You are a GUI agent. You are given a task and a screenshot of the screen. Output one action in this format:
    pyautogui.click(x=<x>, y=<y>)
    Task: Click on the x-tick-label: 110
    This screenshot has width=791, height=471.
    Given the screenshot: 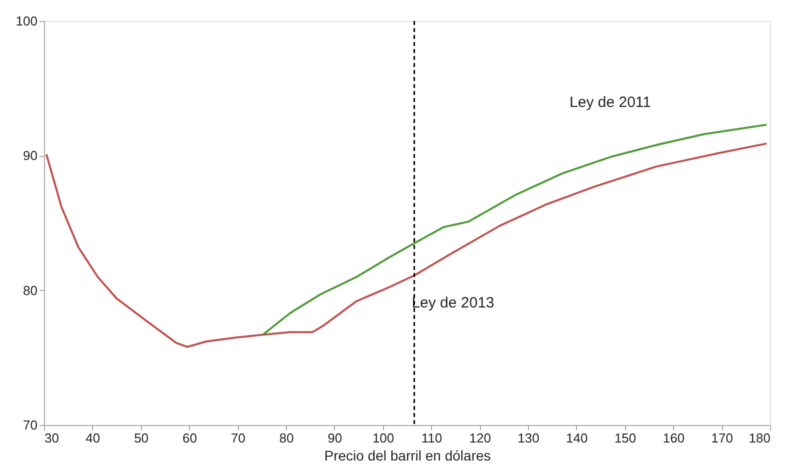 What is the action you would take?
    pyautogui.click(x=431, y=438)
    